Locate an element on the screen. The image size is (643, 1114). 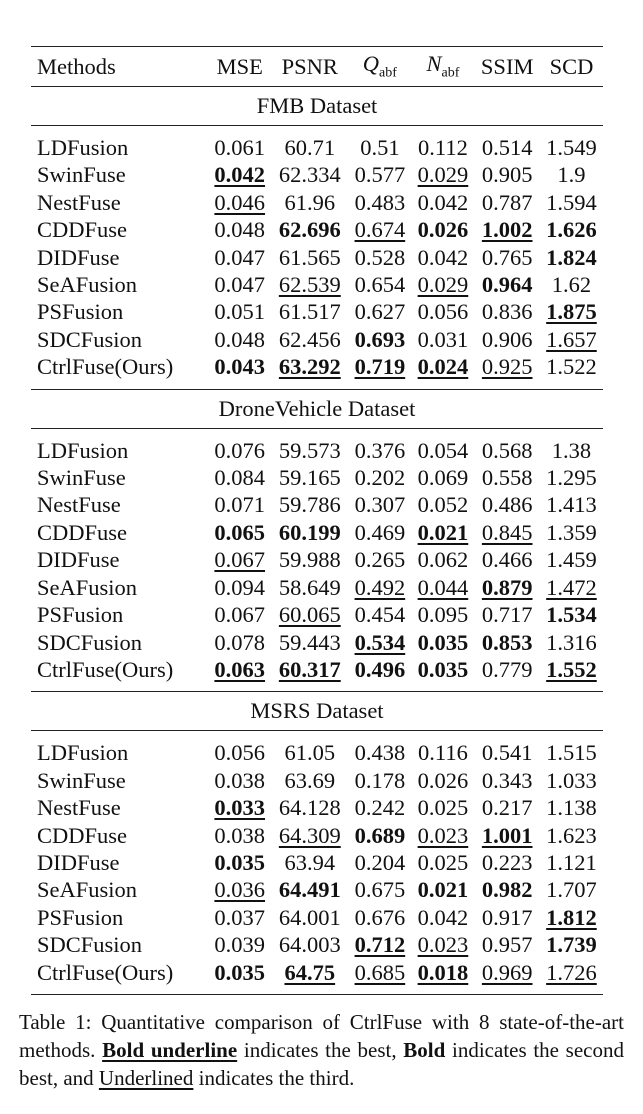
metric-cell: 63.69 is located at coordinates (310, 780).